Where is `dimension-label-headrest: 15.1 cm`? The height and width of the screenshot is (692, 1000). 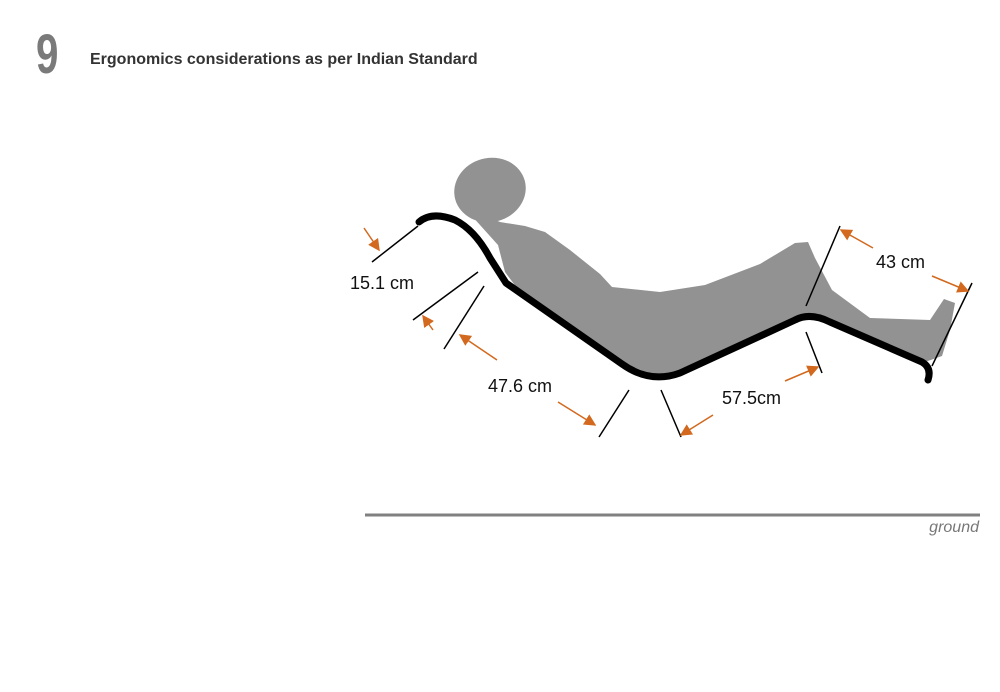
dimension-label-headrest: 15.1 cm is located at coordinates (382, 283).